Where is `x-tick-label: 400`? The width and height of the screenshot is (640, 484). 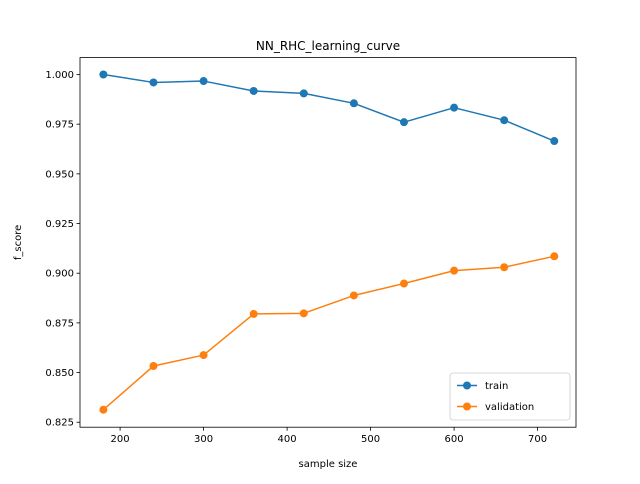 x-tick-label: 400 is located at coordinates (287, 439).